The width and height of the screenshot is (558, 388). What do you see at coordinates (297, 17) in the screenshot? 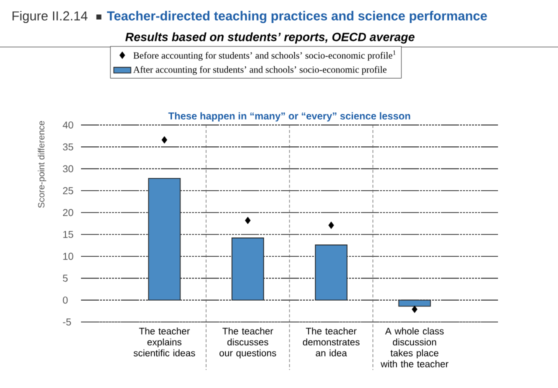
I see `chart-title: Teacher-directed teaching practices and science performance` at bounding box center [297, 17].